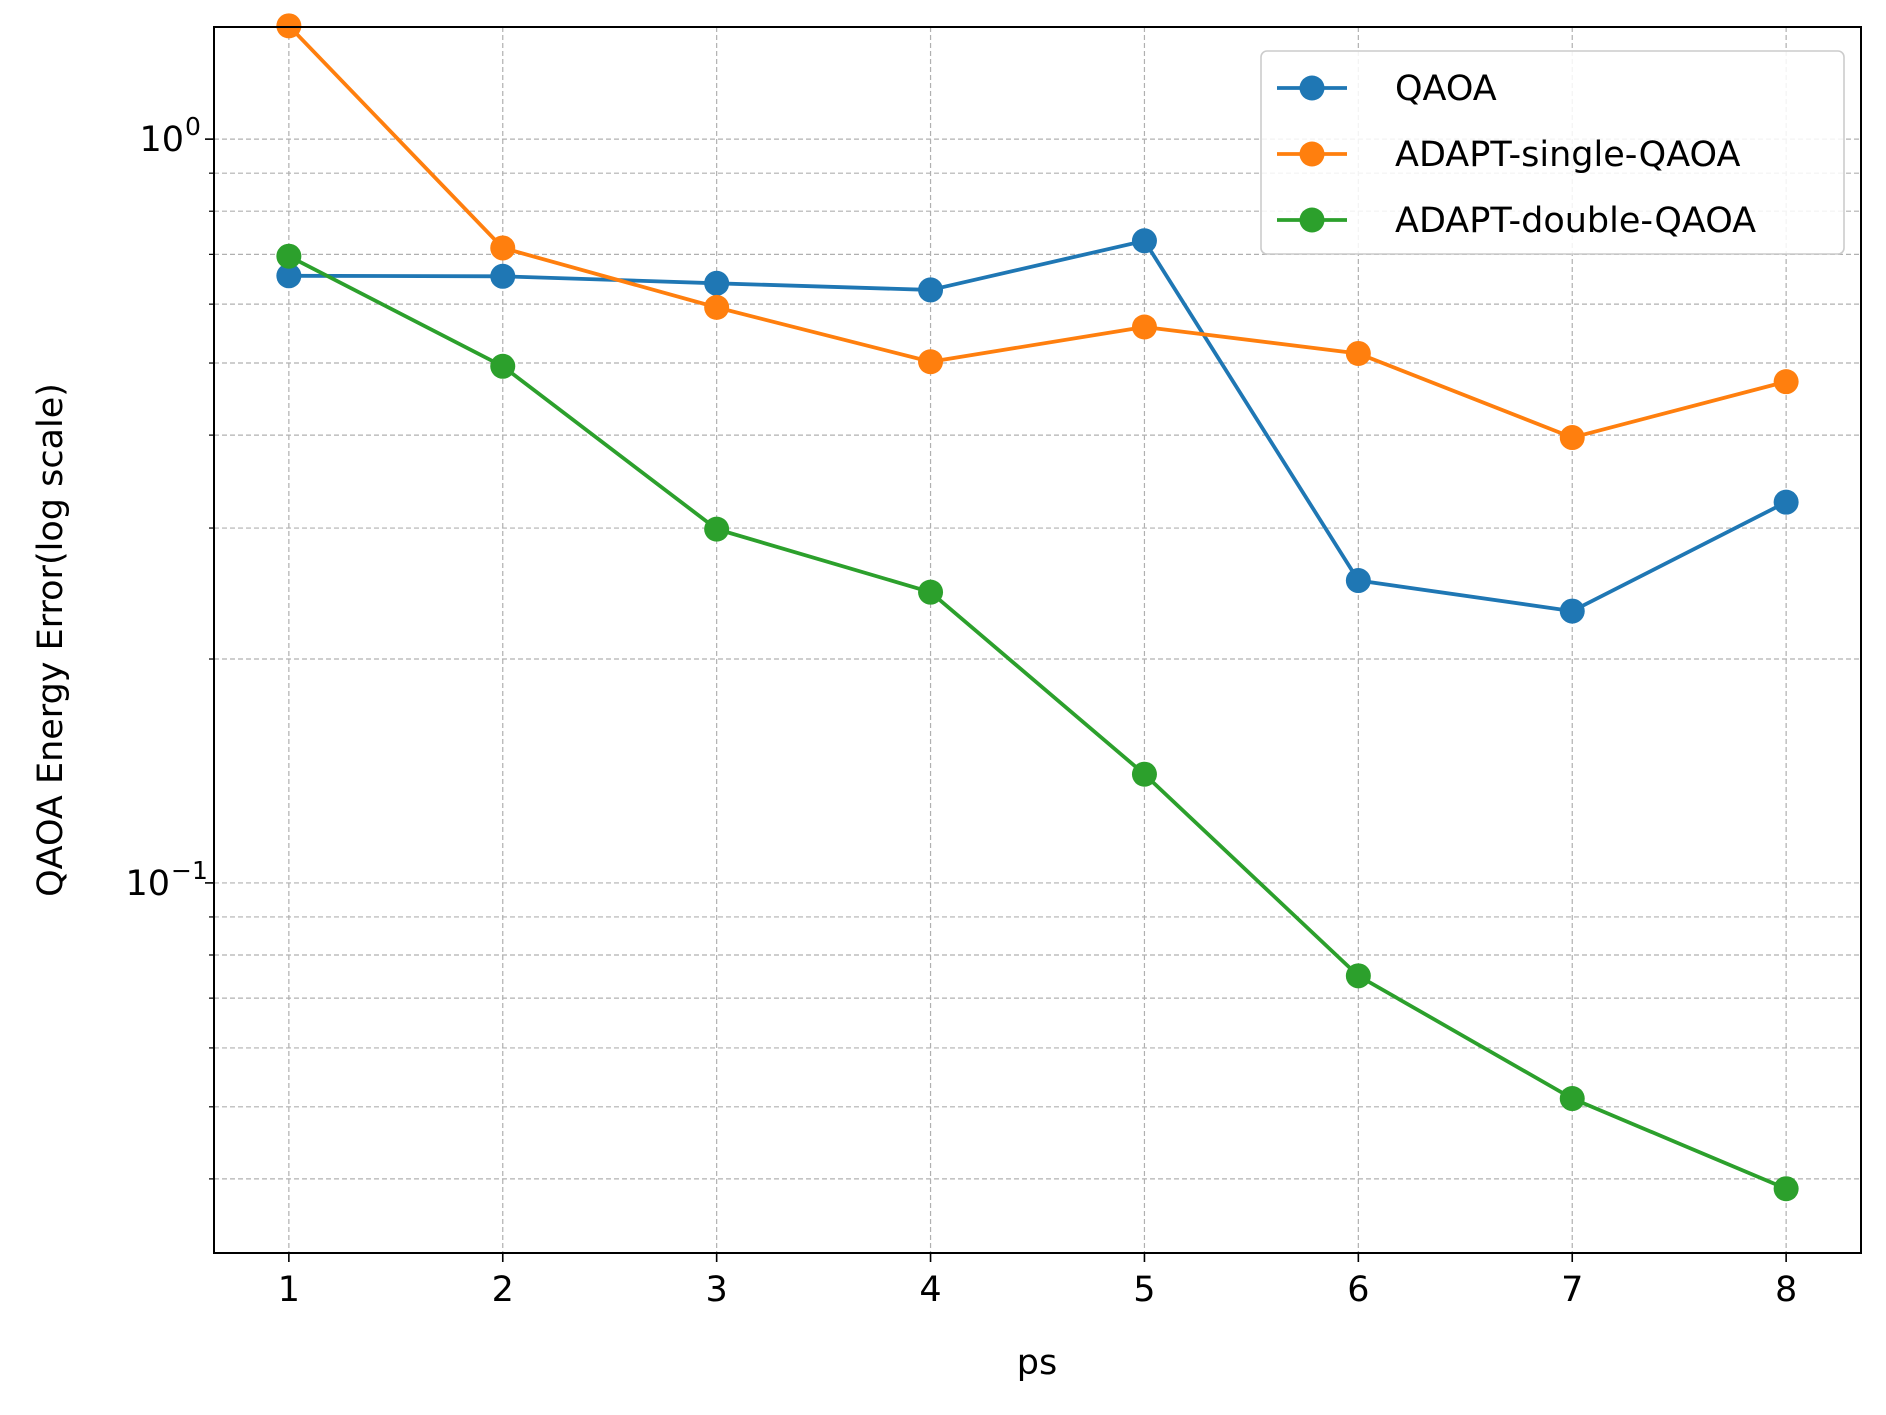 This screenshot has height=1415, width=1886. What do you see at coordinates (930, 1290) in the screenshot?
I see `x-tick-label: 4` at bounding box center [930, 1290].